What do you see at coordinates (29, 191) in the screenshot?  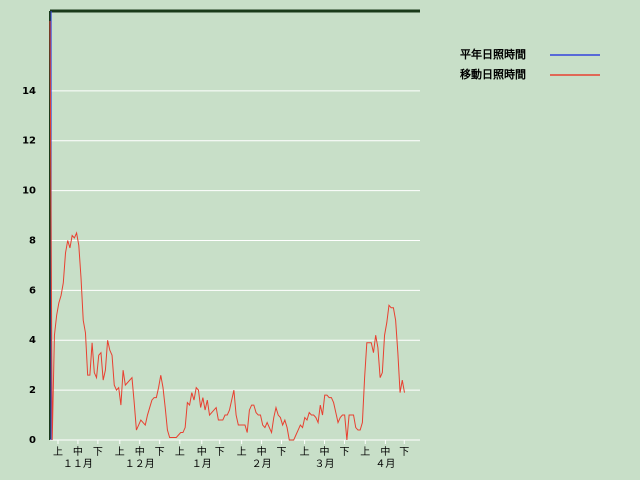 I see `y-tick-label: 10` at bounding box center [29, 191].